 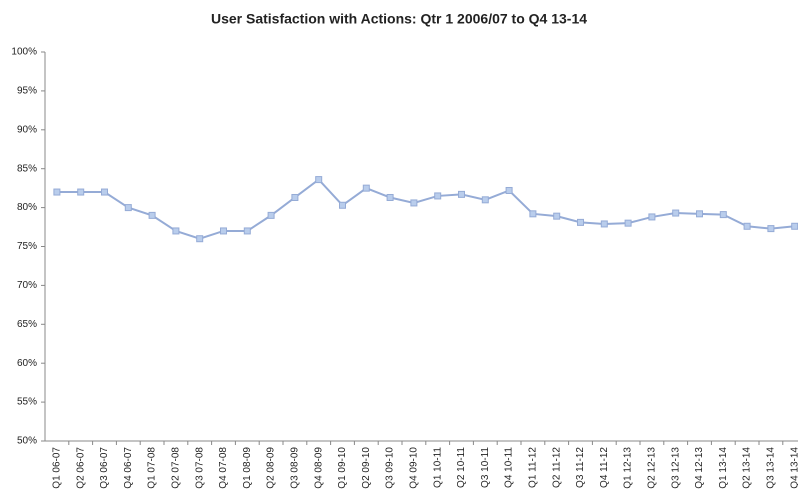 What do you see at coordinates (176, 468) in the screenshot?
I see `x-tick-label: Q2 07-08` at bounding box center [176, 468].